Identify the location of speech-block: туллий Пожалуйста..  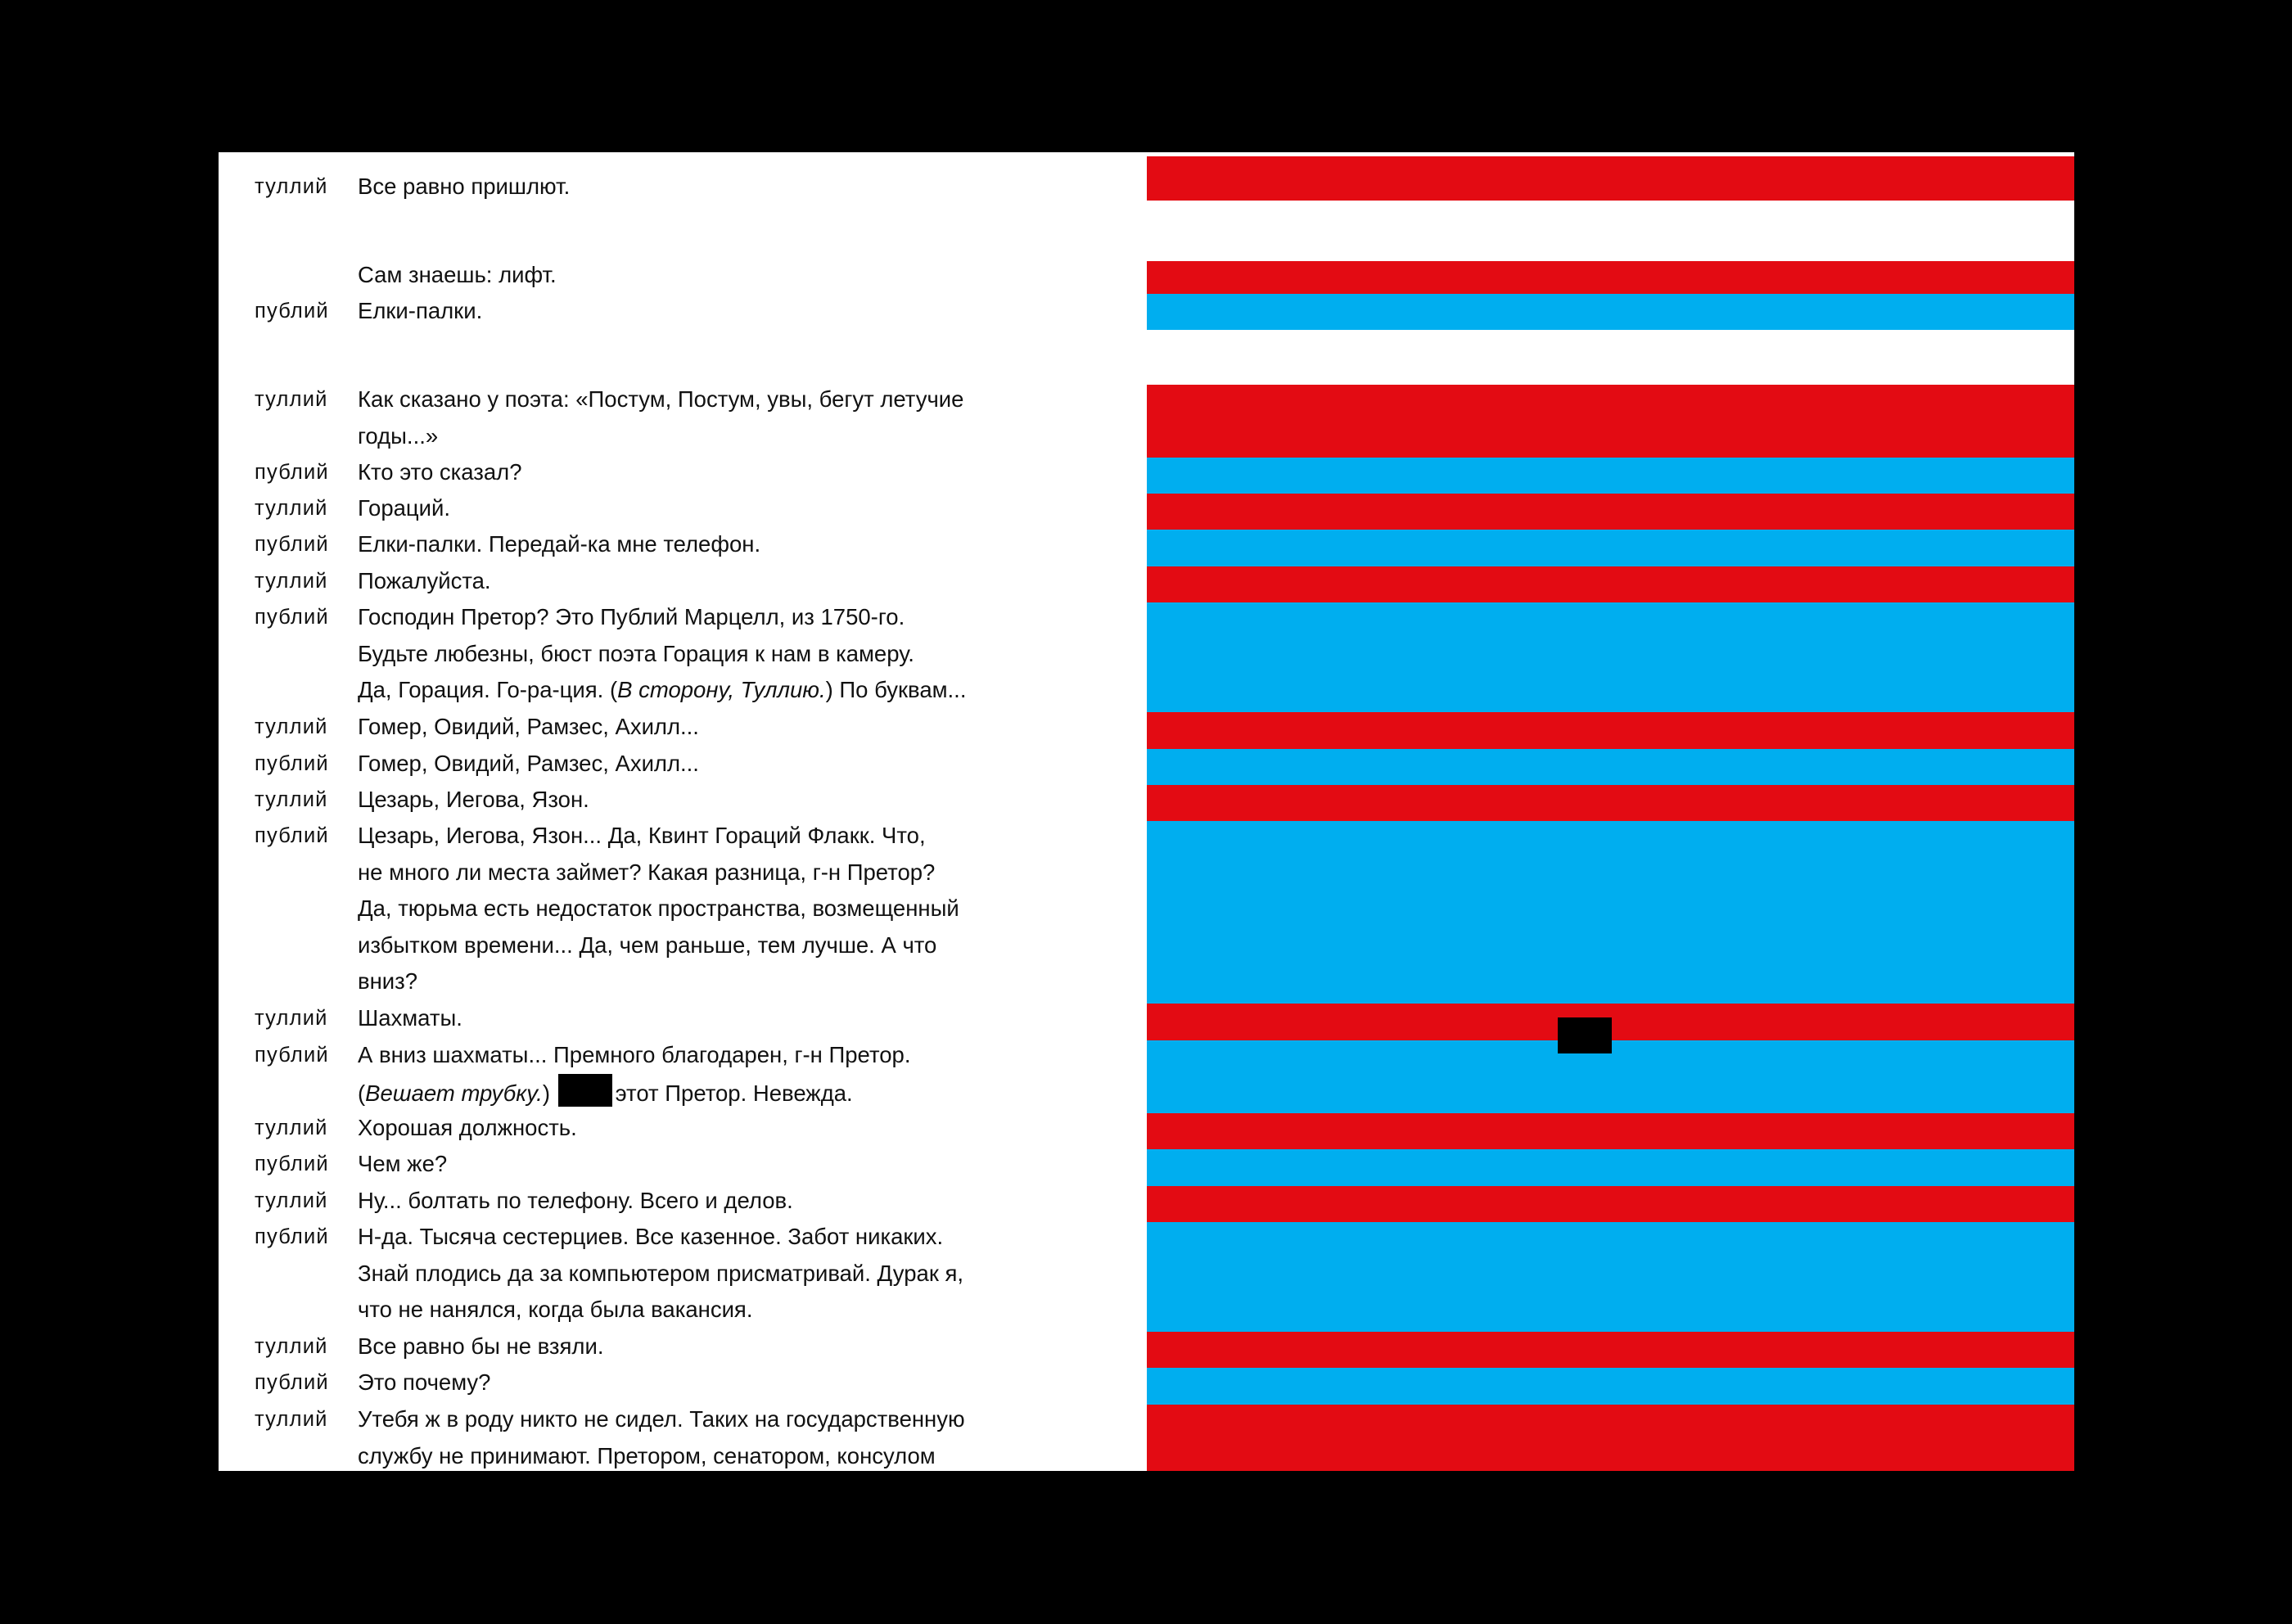
(689, 581).